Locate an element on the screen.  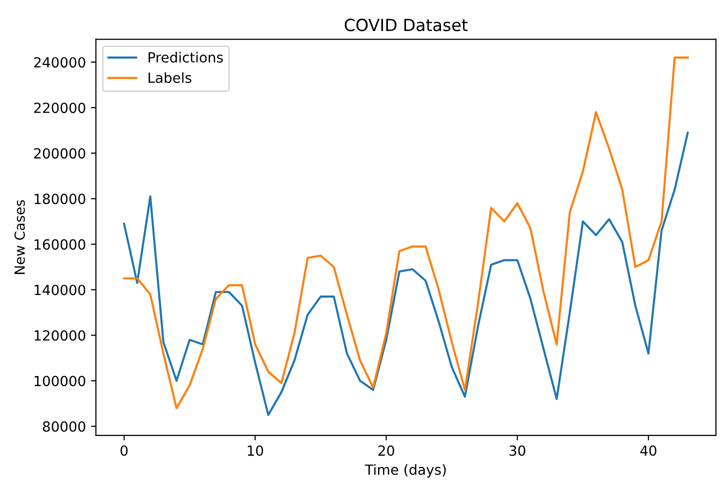
y-tick-label: 240000 is located at coordinates (60, 62).